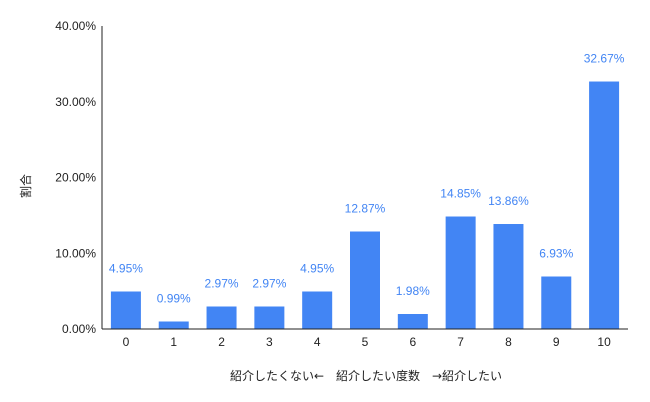 This screenshot has width=650, height=402. What do you see at coordinates (174, 299) in the screenshot?
I see `data-label: 0.99%` at bounding box center [174, 299].